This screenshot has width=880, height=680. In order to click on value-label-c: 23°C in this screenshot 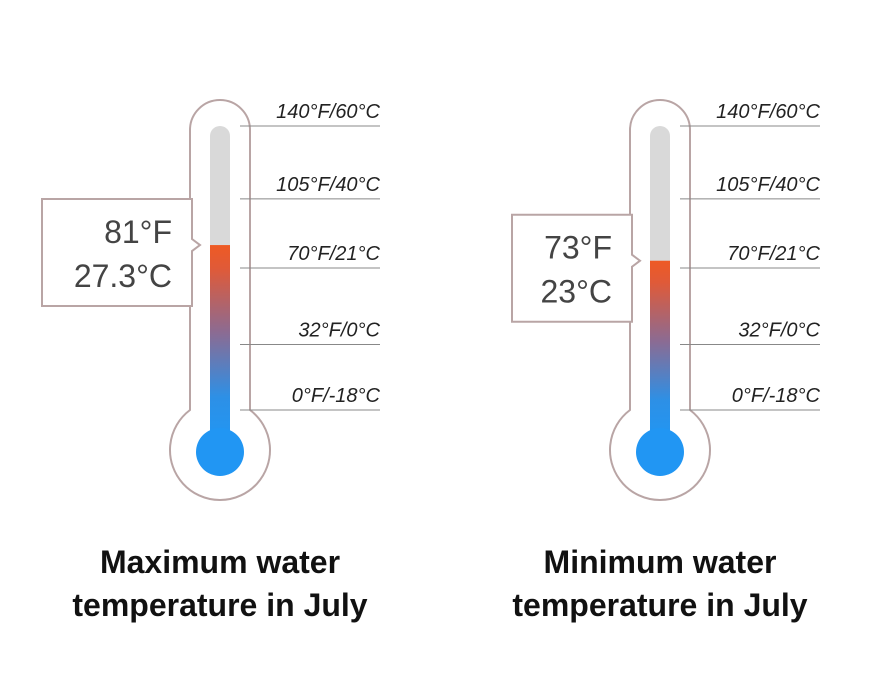, I will do `click(577, 292)`.